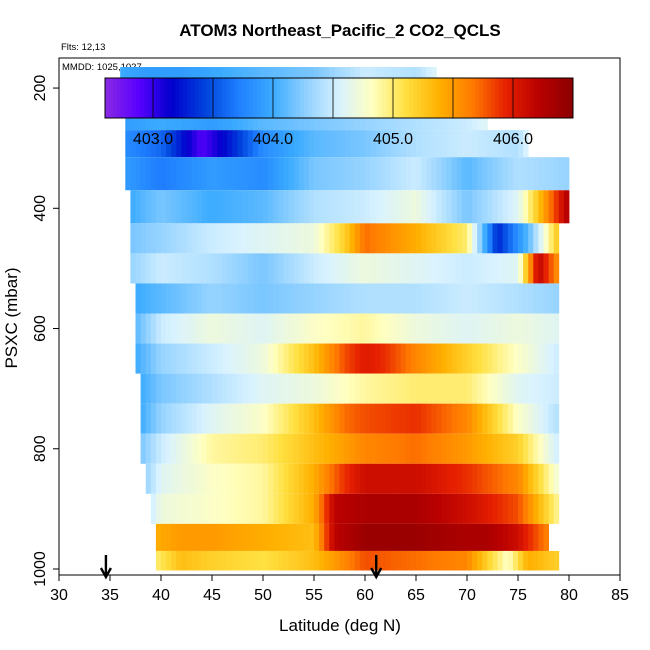 The height and width of the screenshot is (650, 650). Describe the element at coordinates (393, 139) in the screenshot. I see `colorbar-tick-label: 405.0` at that location.